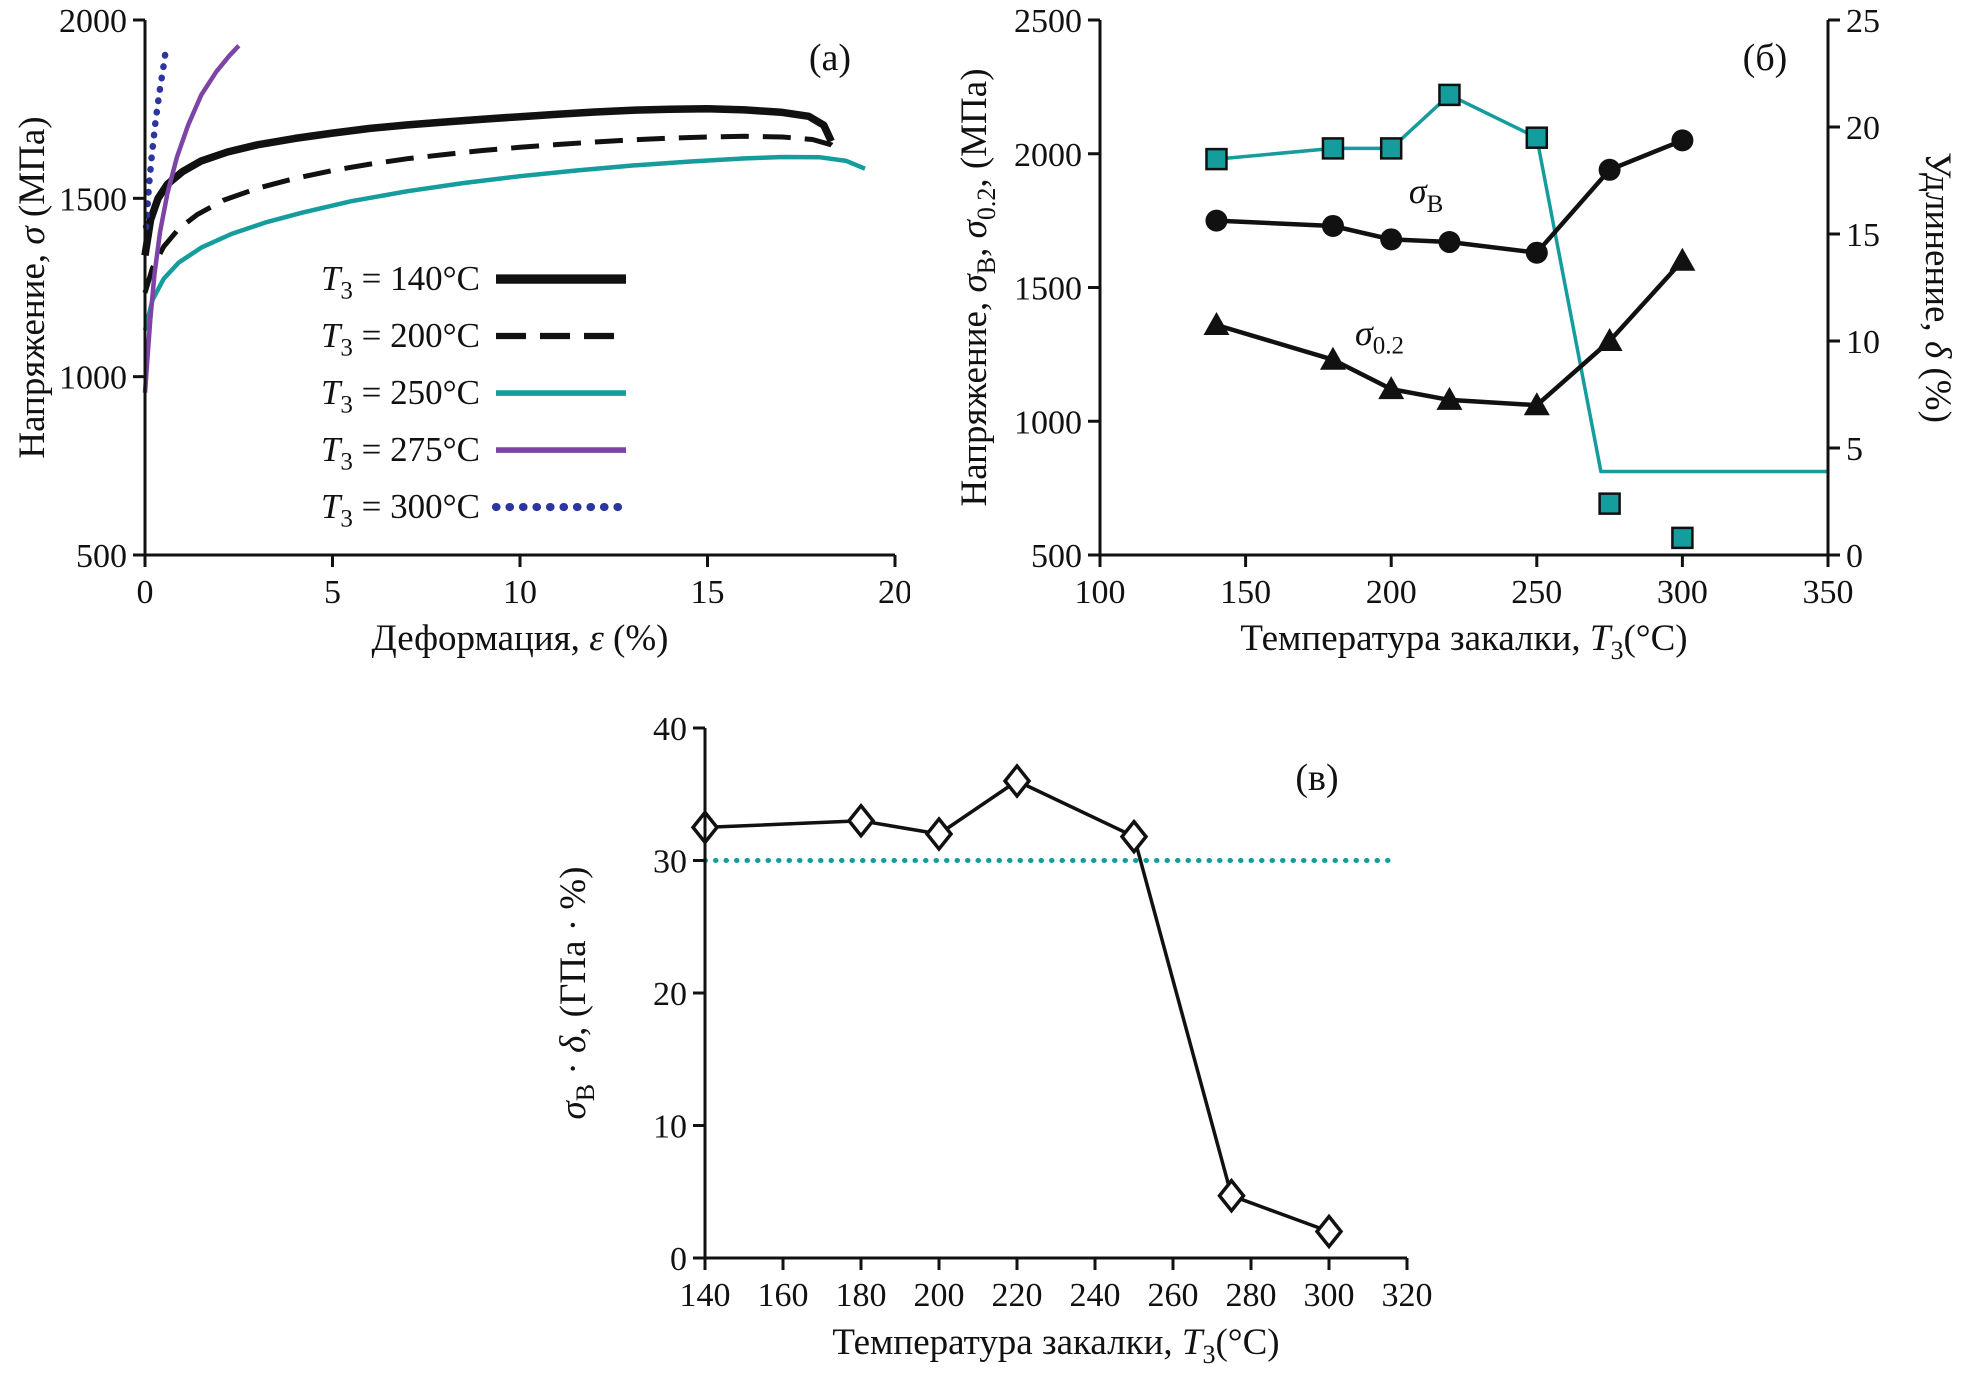  Describe the element at coordinates (93, 378) in the screenshot. I see `y-tick-label: 1000` at that location.